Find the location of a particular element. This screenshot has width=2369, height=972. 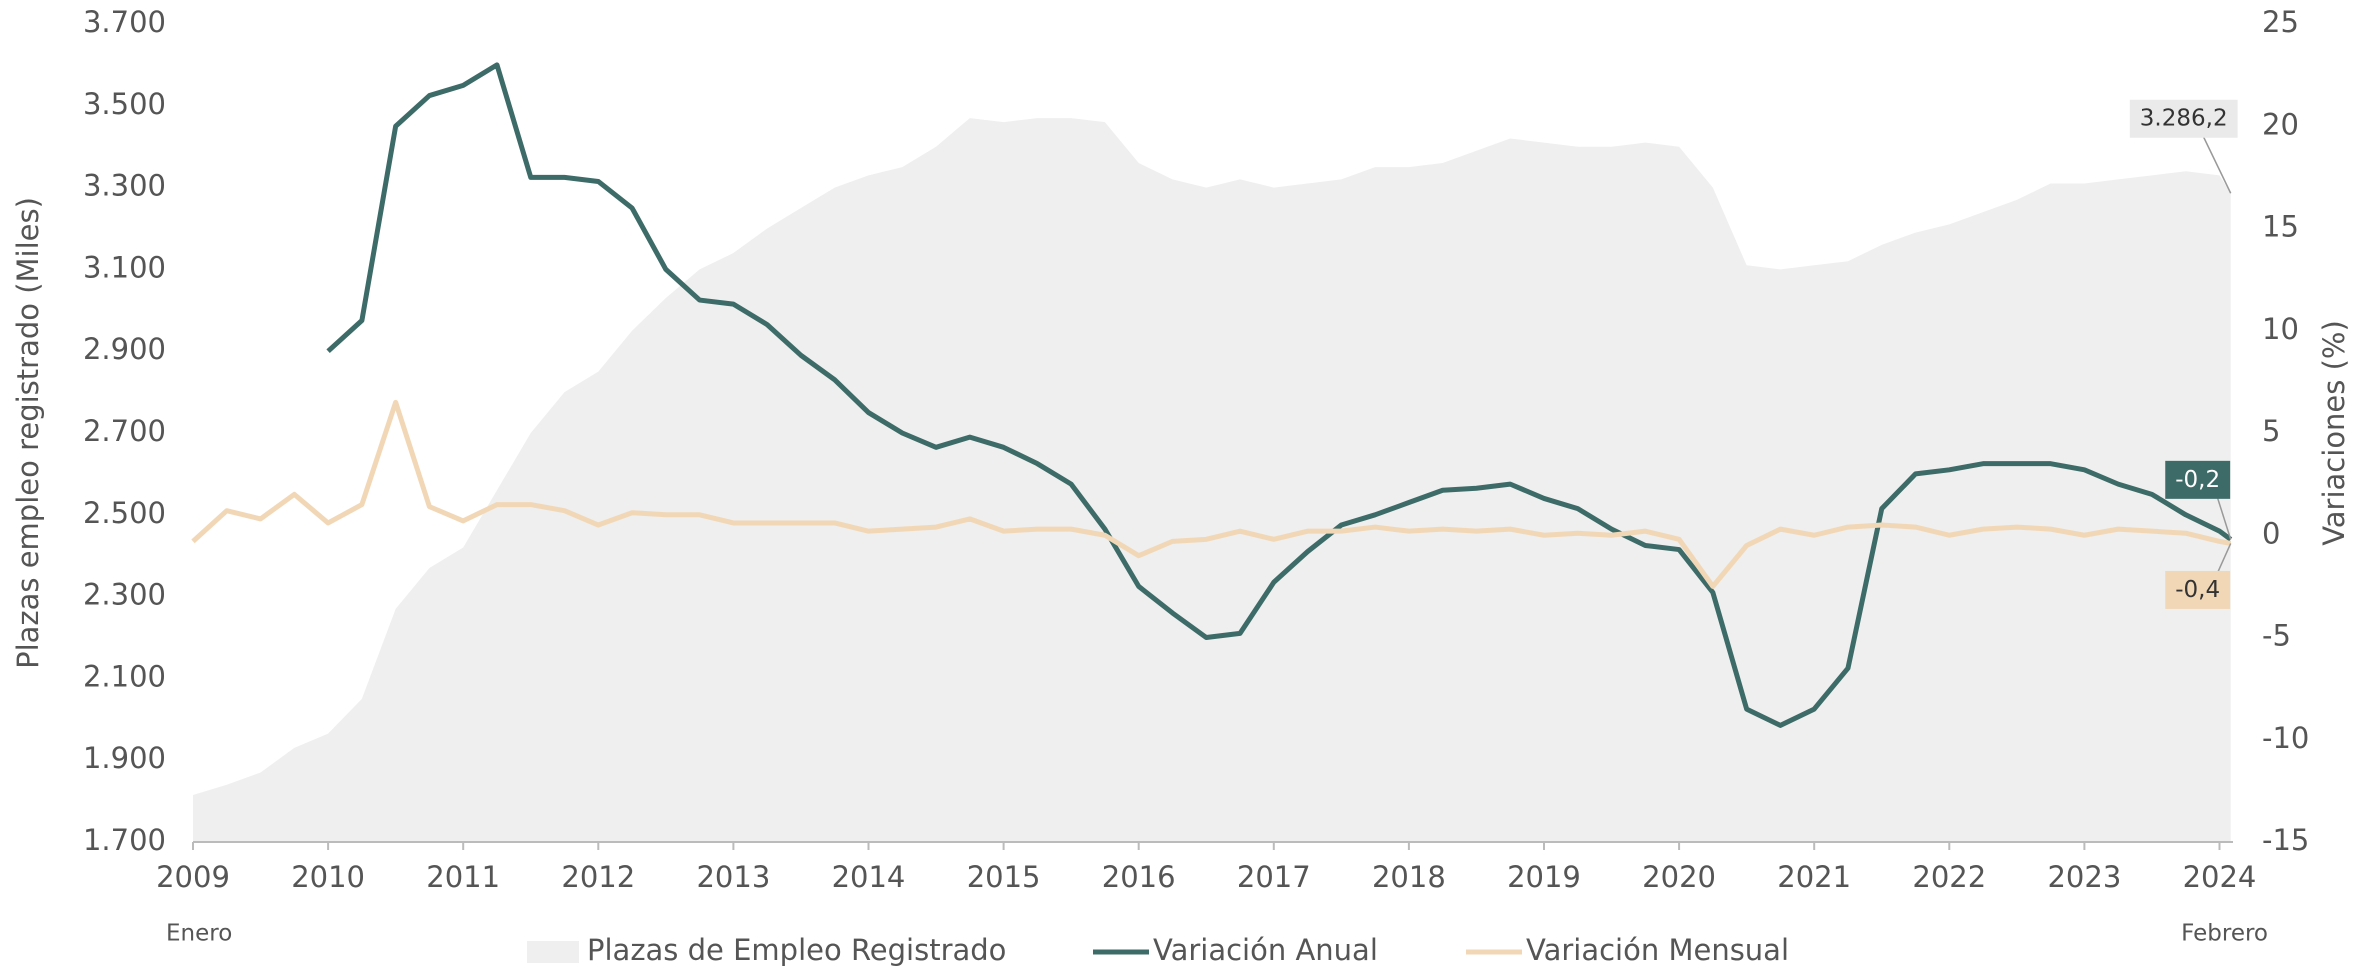

y2-axis-label: Variaciones (%) is located at coordinates (2334, 433).